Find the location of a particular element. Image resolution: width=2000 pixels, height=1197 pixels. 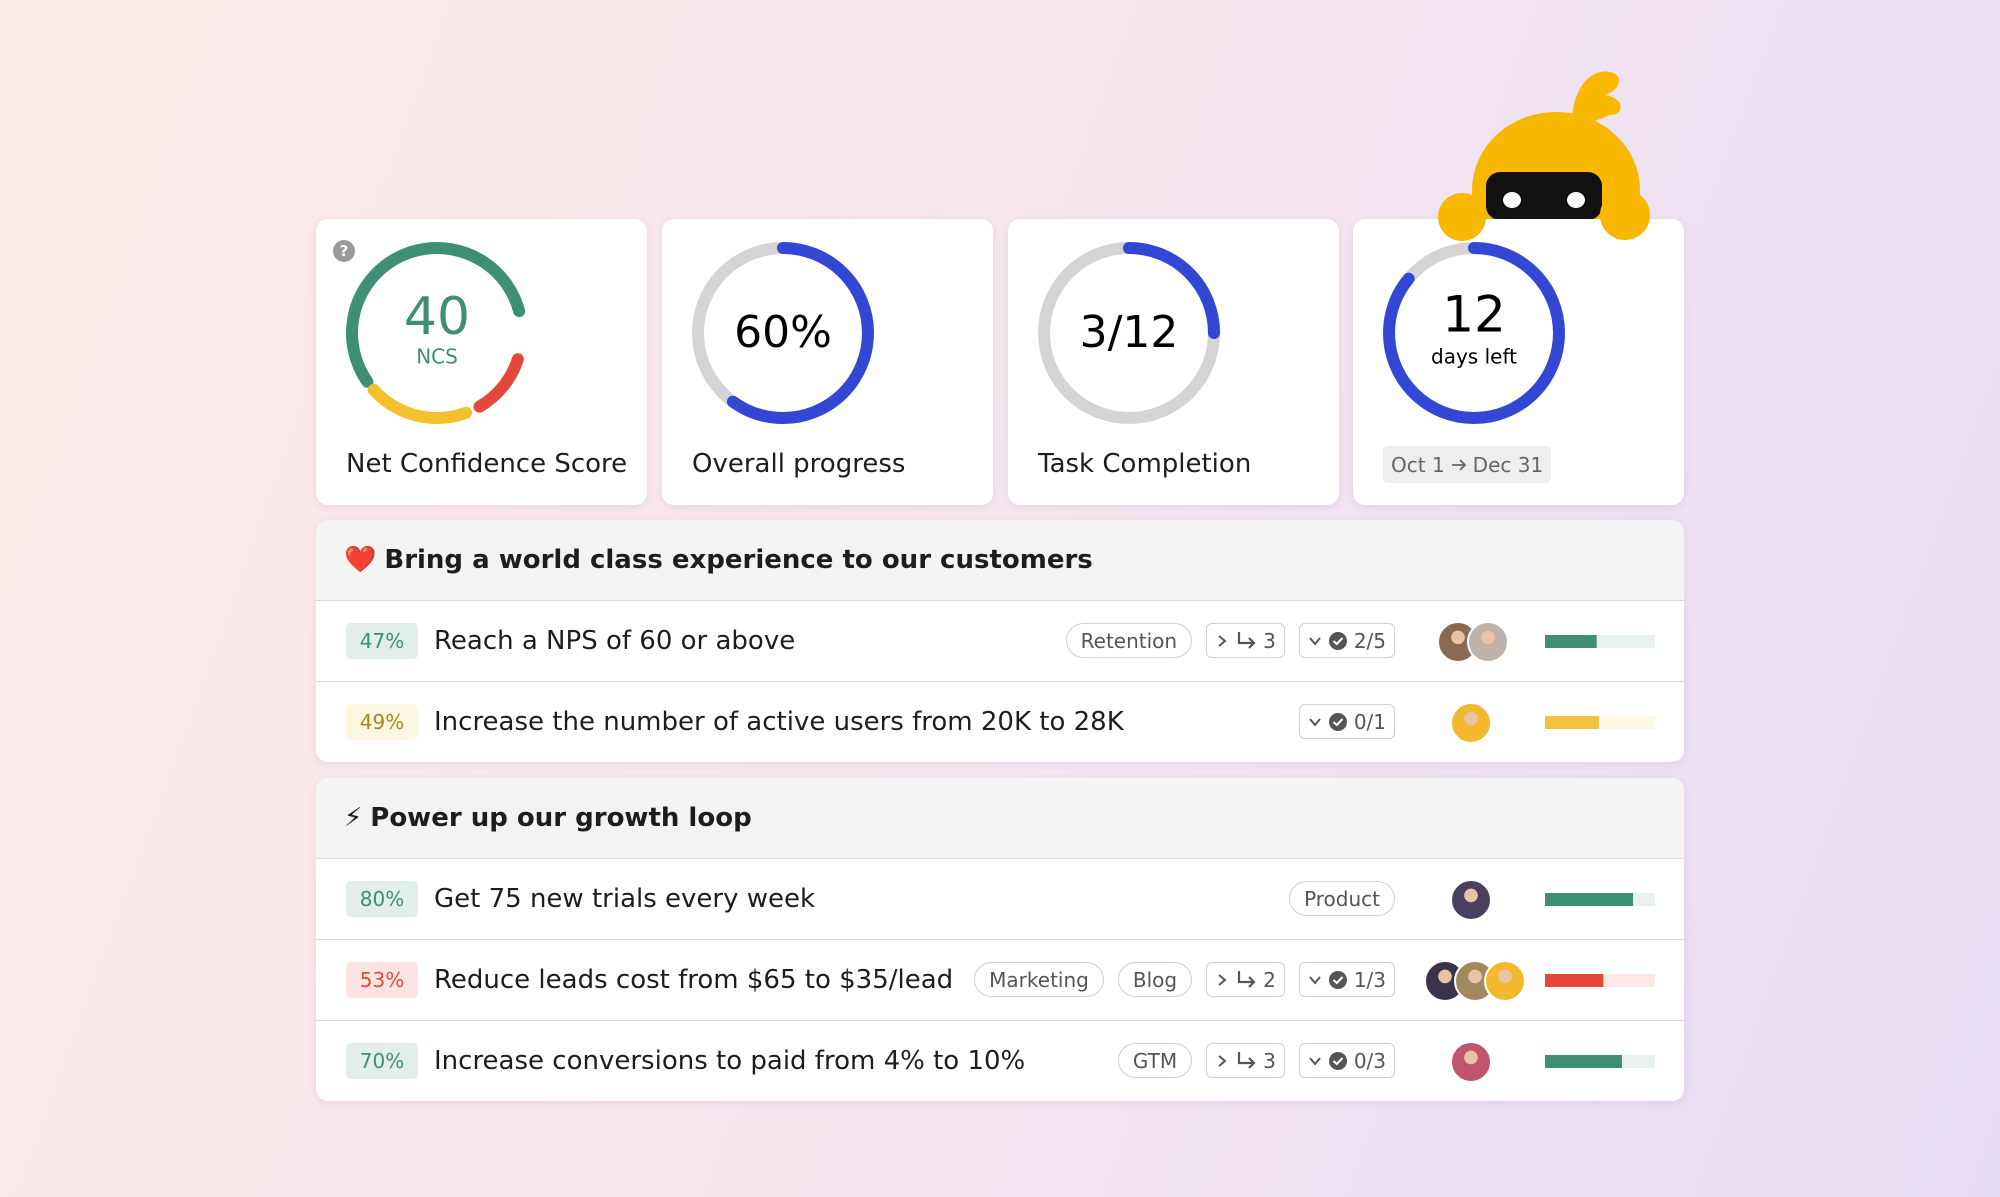

checklist-count: 0/3 is located at coordinates (1369, 1060).